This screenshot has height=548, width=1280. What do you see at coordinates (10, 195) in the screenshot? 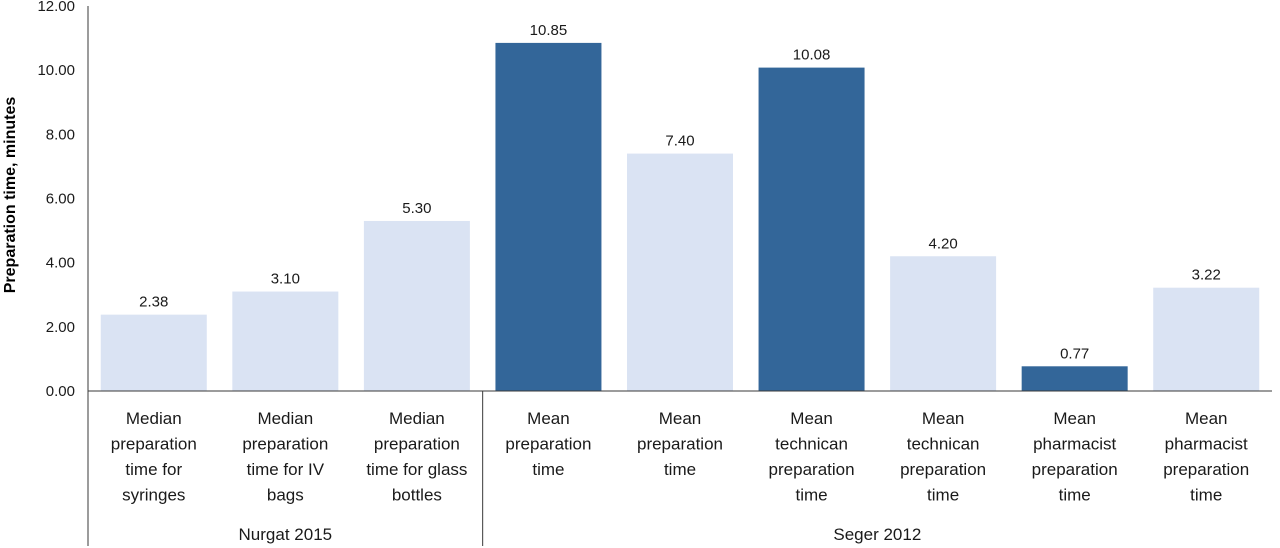
I see `y-axis-title: Preparation time, minutes` at bounding box center [10, 195].